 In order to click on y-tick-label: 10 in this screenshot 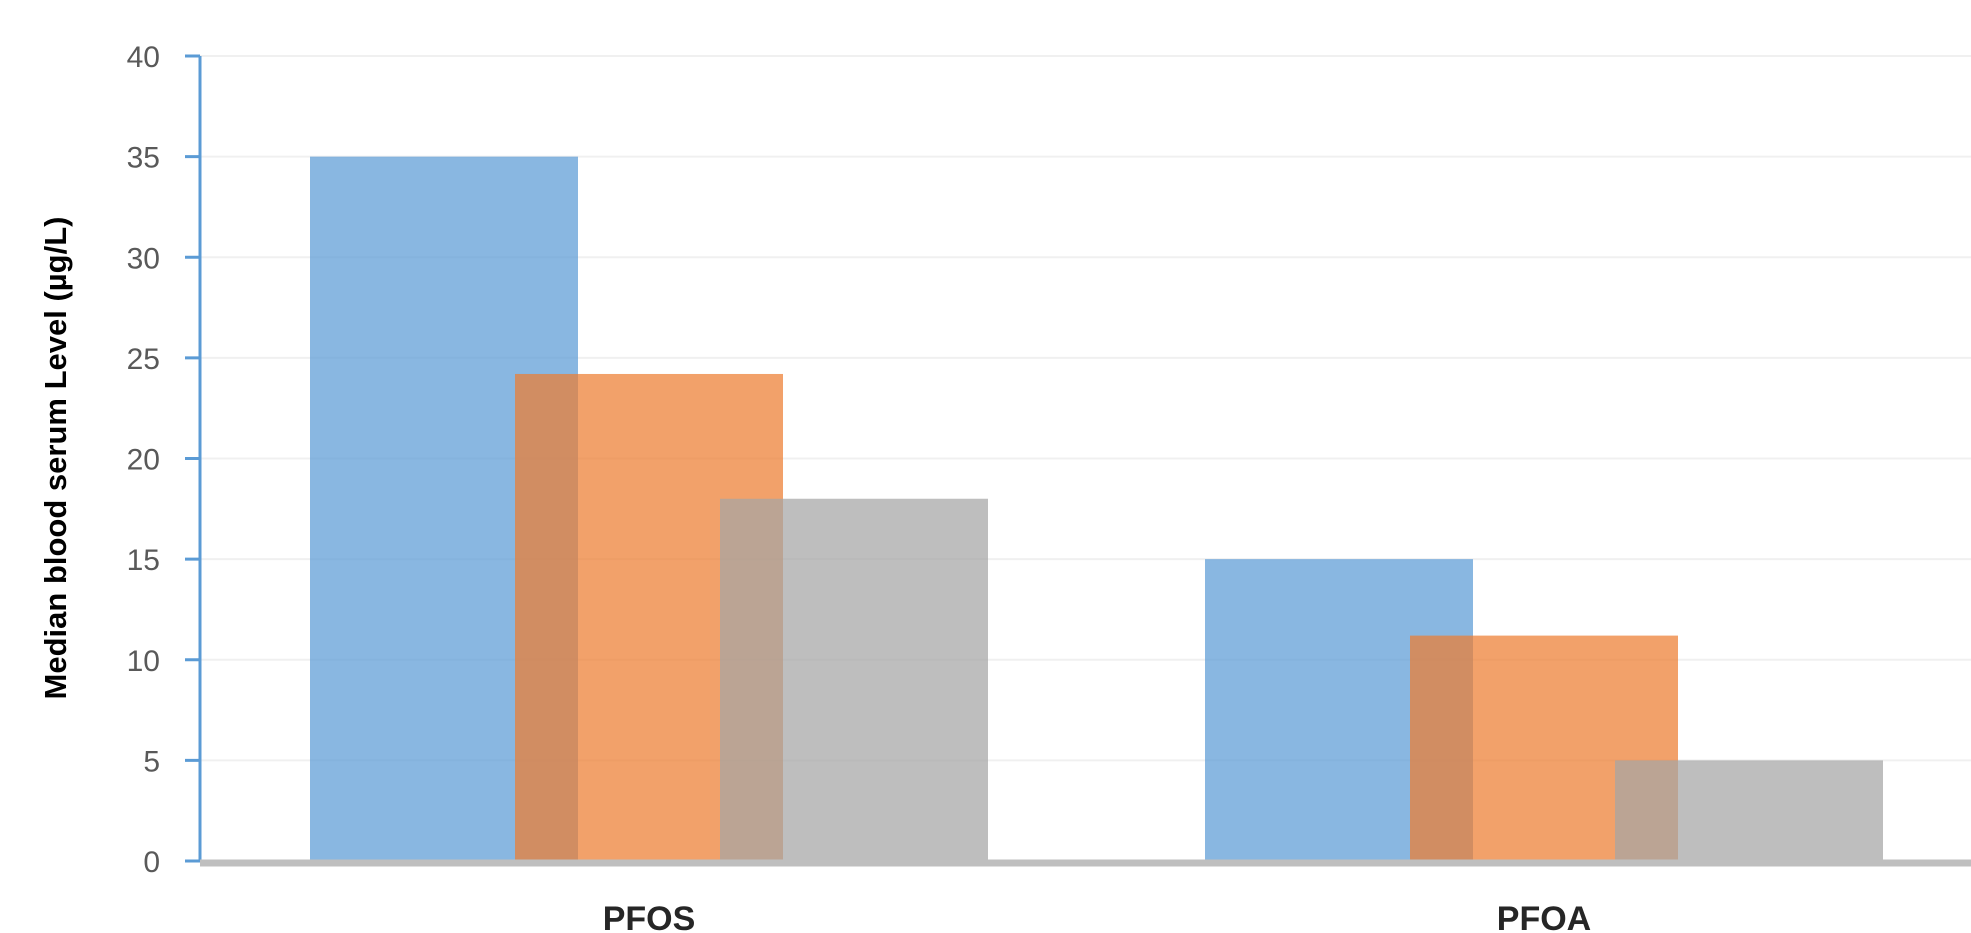, I will do `click(143, 661)`.